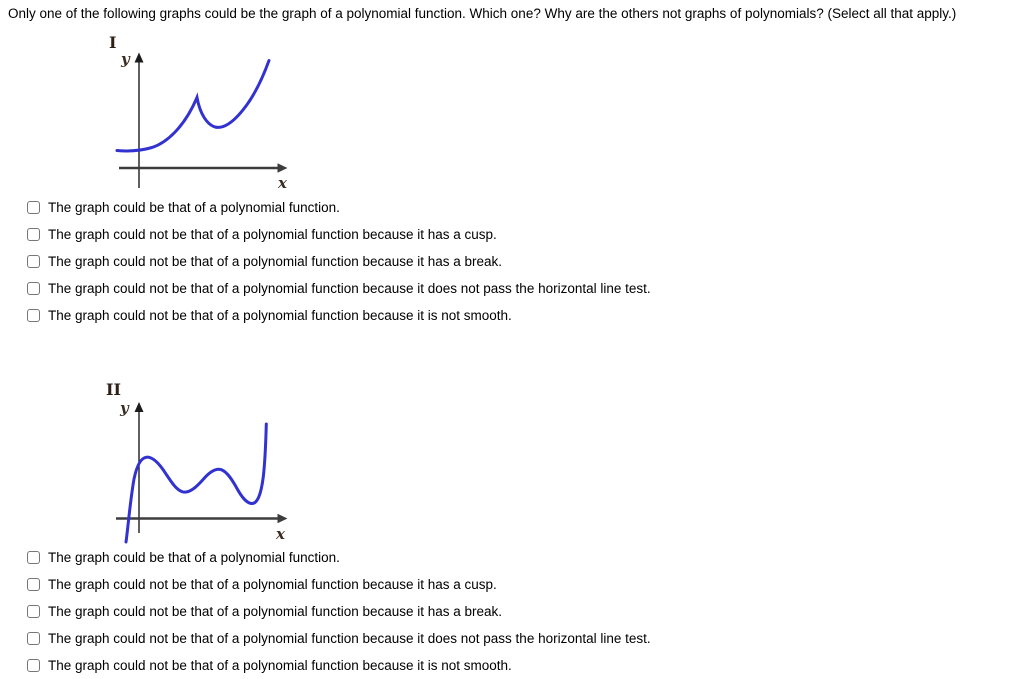 The image size is (1024, 679). I want to click on figure-1-numeral: I, so click(113, 42).